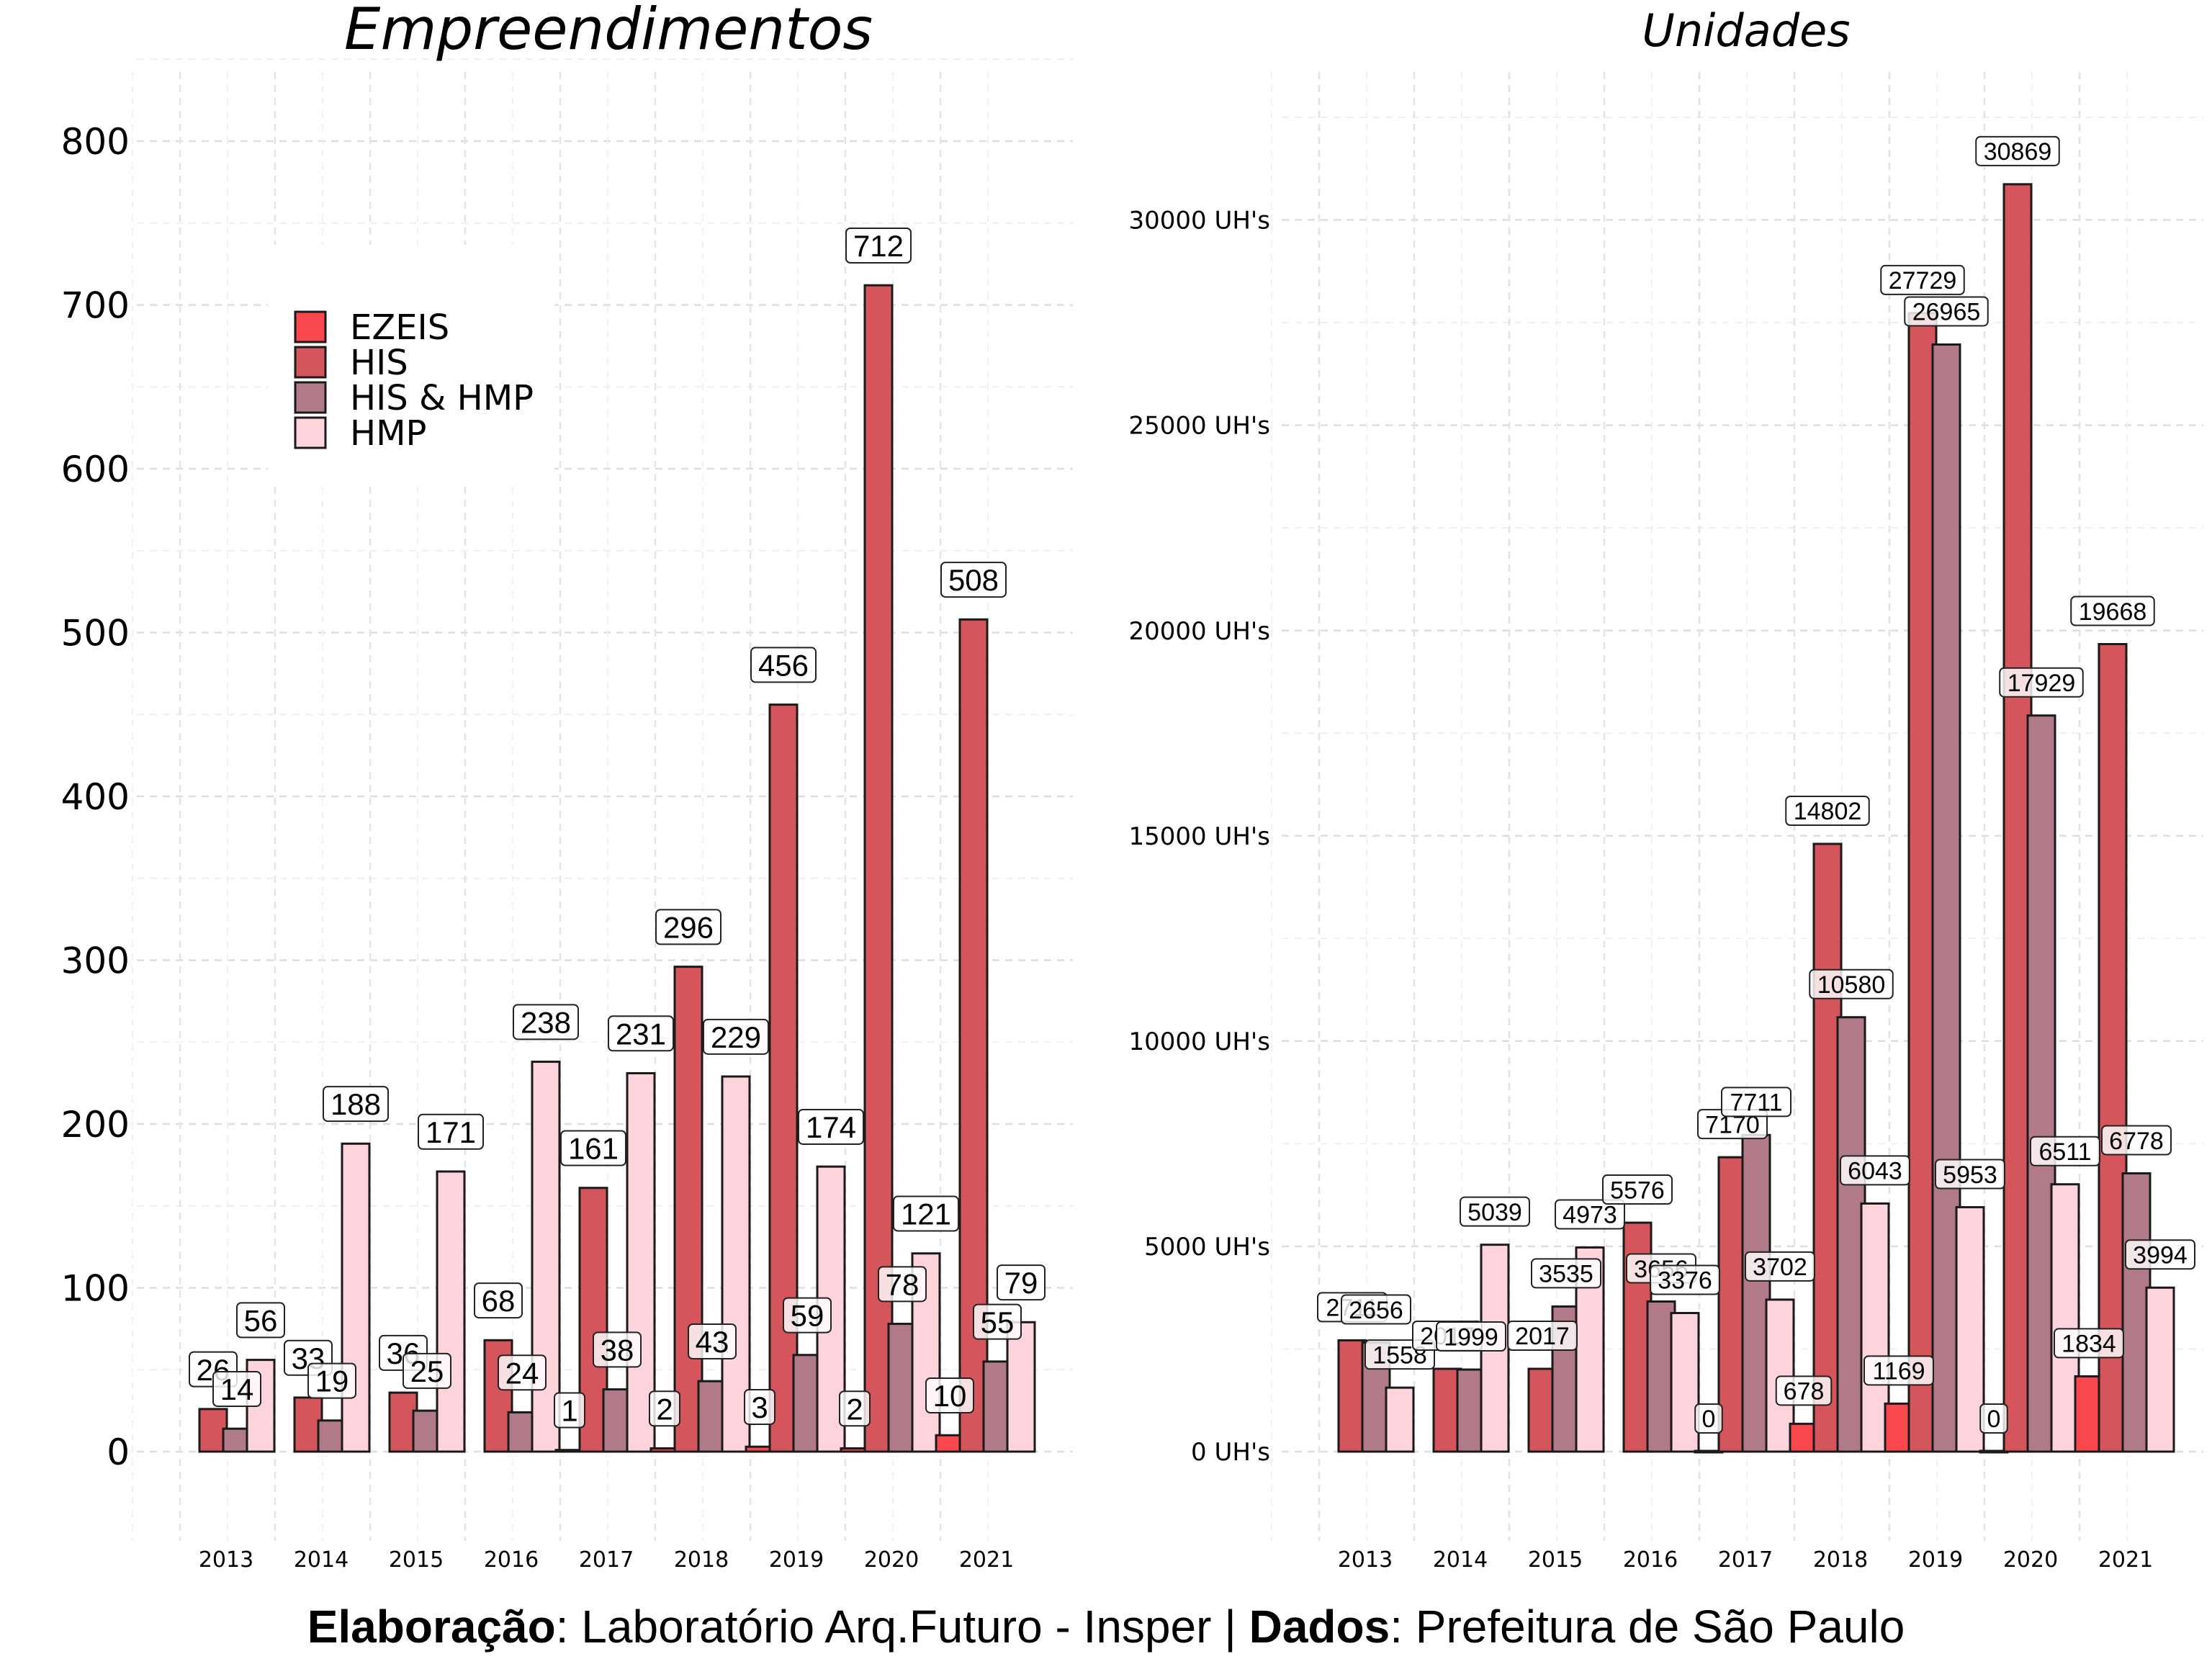 Image resolution: width=2212 pixels, height=1659 pixels. I want to click on empreendimentos-data-label: 296, so click(688, 928).